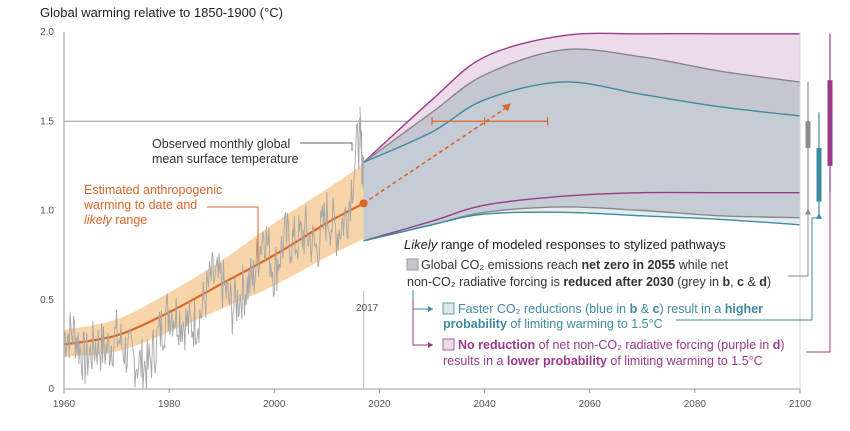  What do you see at coordinates (47, 211) in the screenshot?
I see `y-tick-label: 1.0` at bounding box center [47, 211].